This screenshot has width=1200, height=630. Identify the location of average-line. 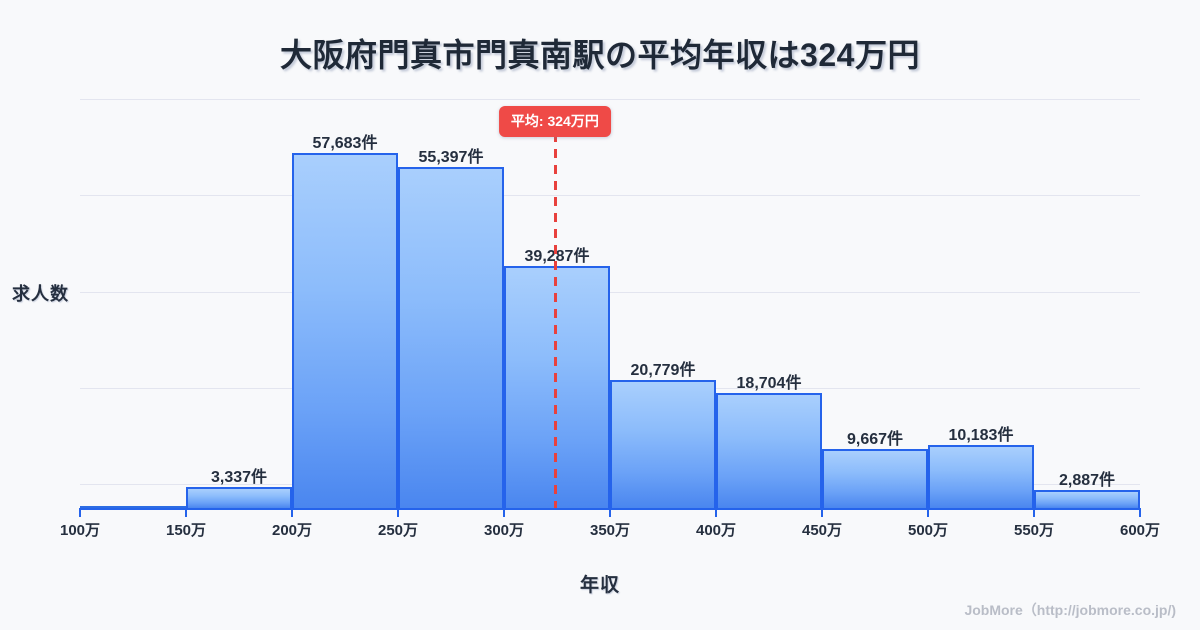
(555, 320).